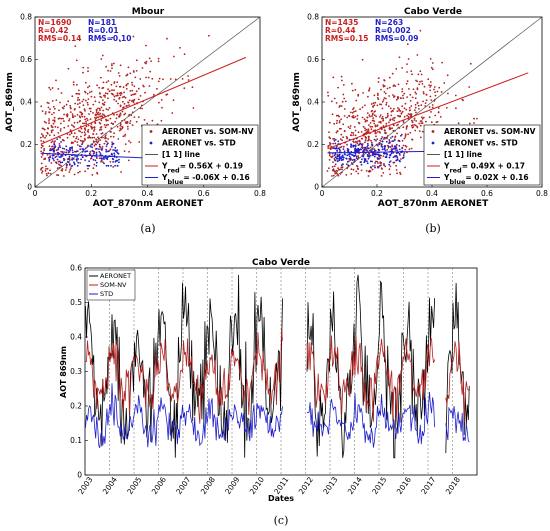 This screenshot has width=550, height=531. What do you see at coordinates (76, 440) in the screenshot?
I see `c-ytick-label: 0.1` at bounding box center [76, 440].